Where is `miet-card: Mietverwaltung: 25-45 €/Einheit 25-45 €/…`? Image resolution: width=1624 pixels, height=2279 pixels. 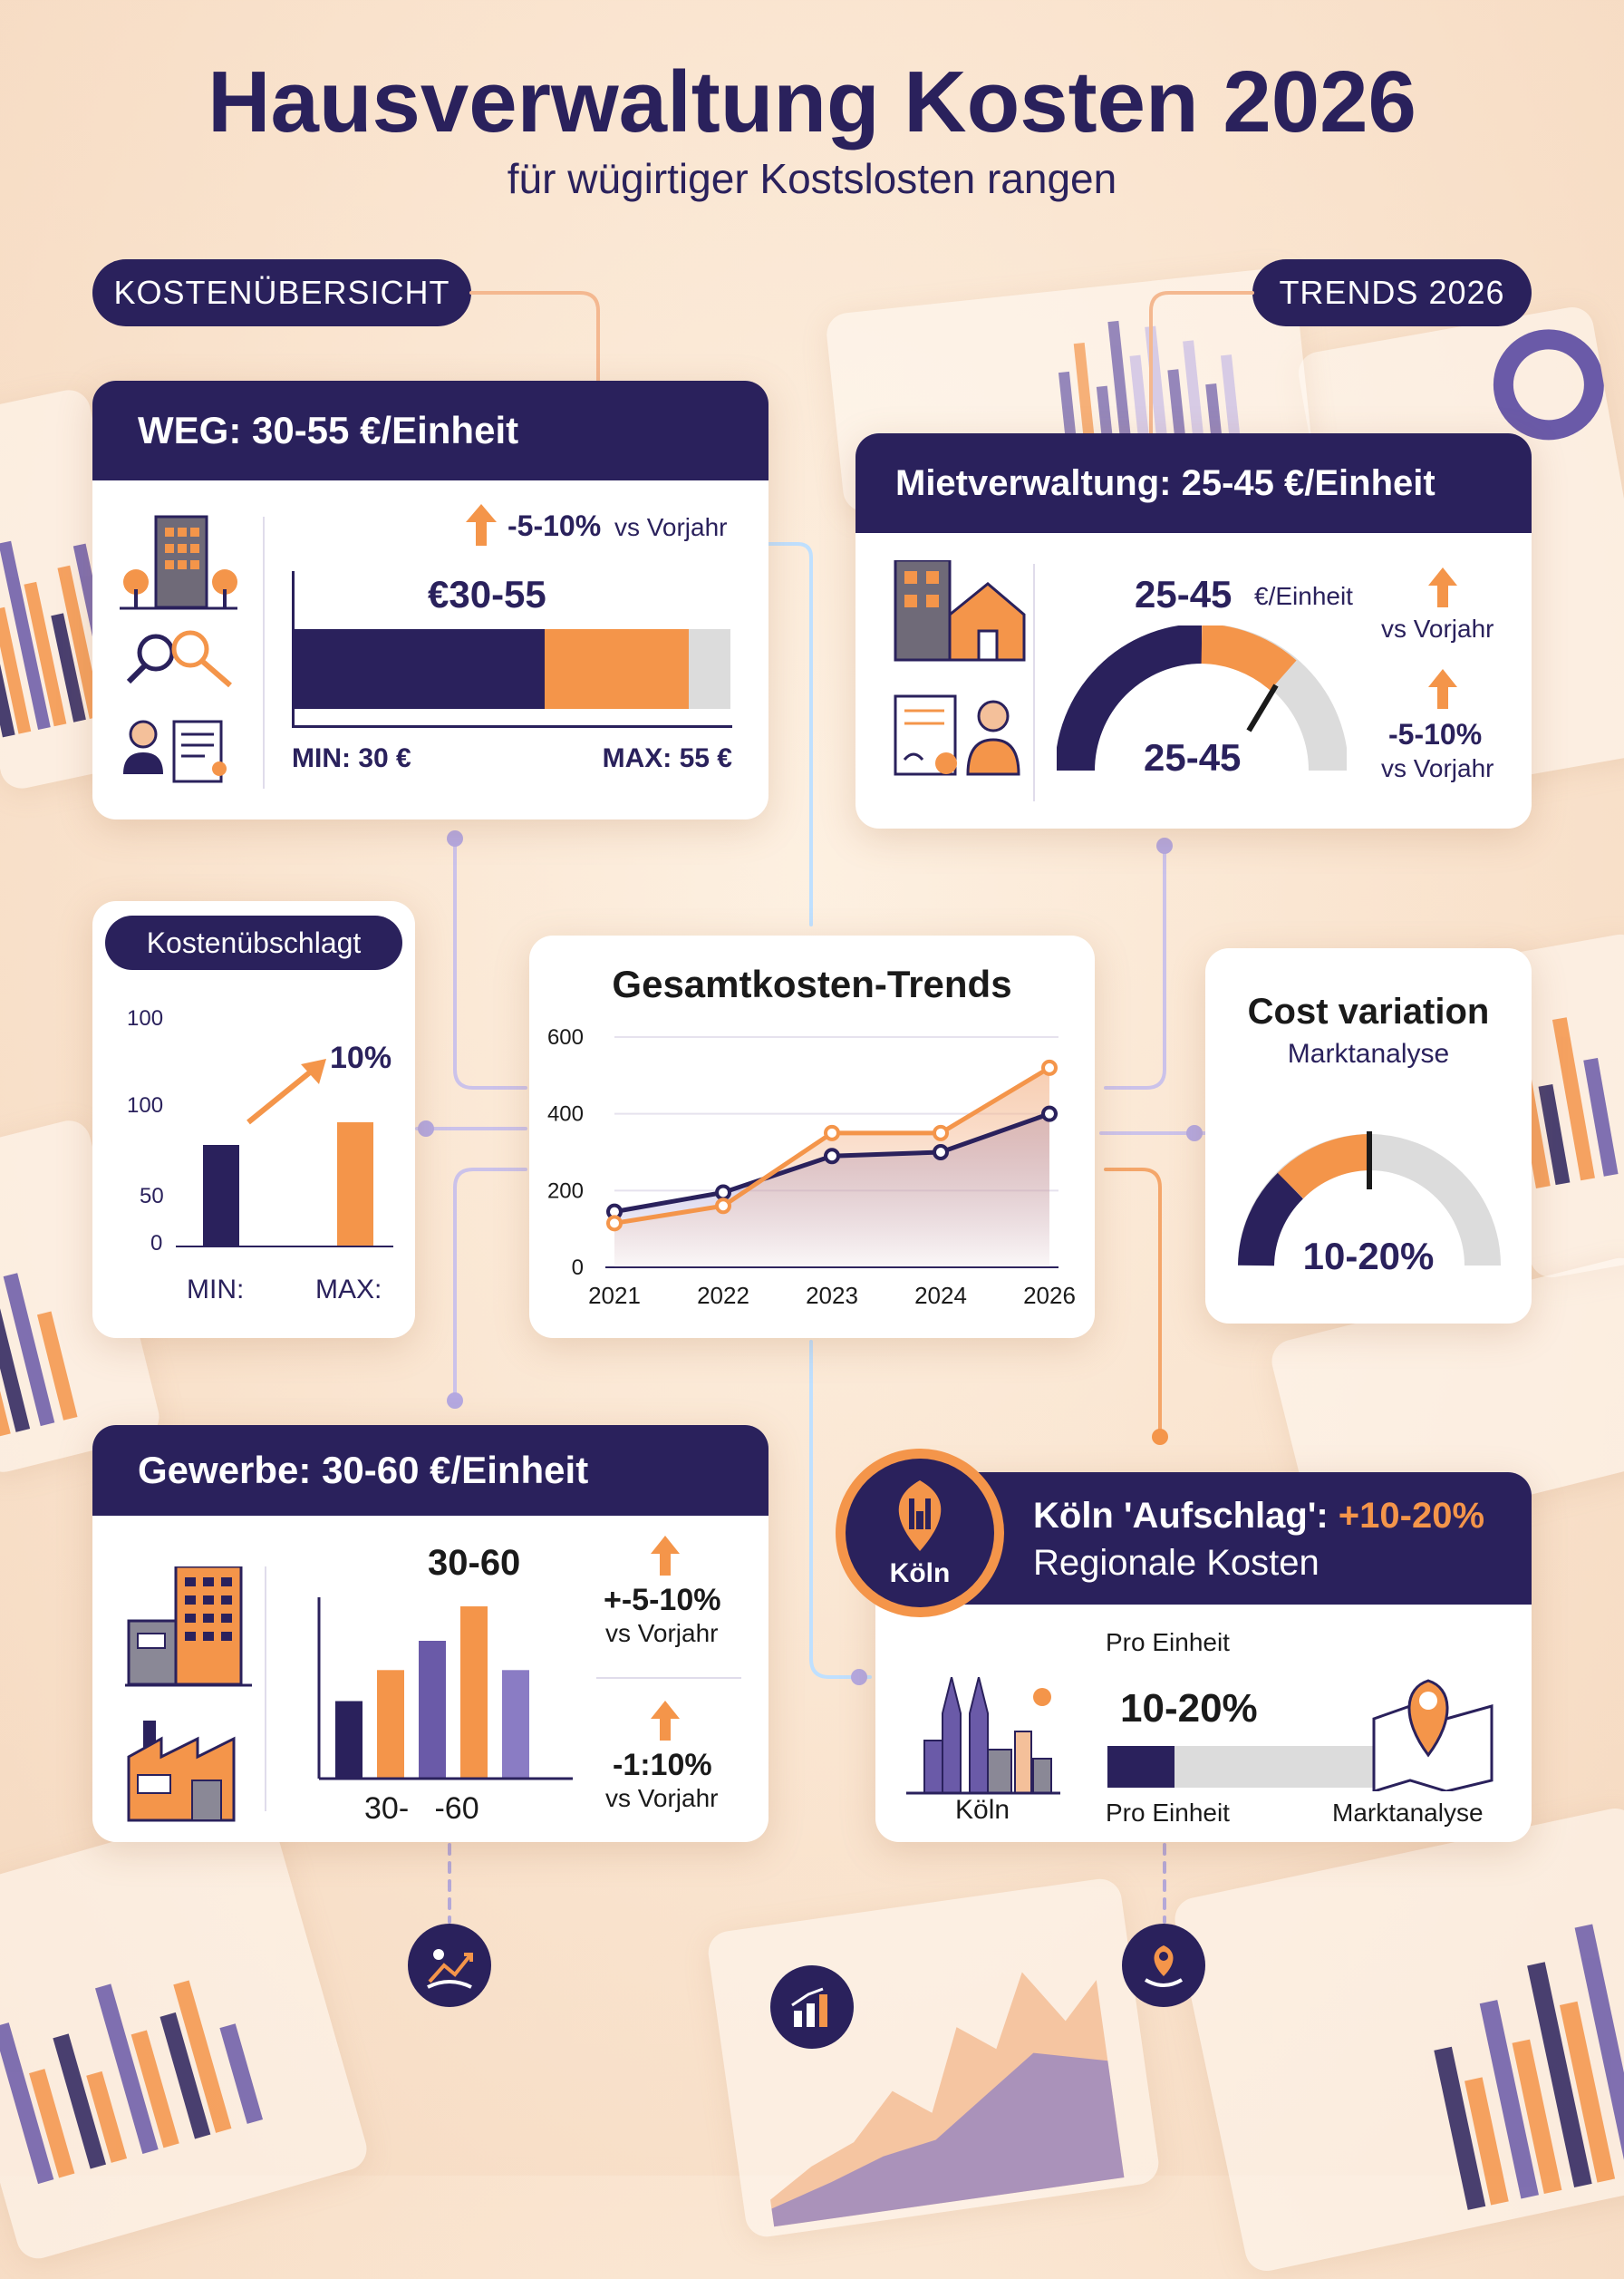
miet-card: Mietverwaltung: 25-45 €/Einheit 25-45 €/… is located at coordinates (1194, 631).